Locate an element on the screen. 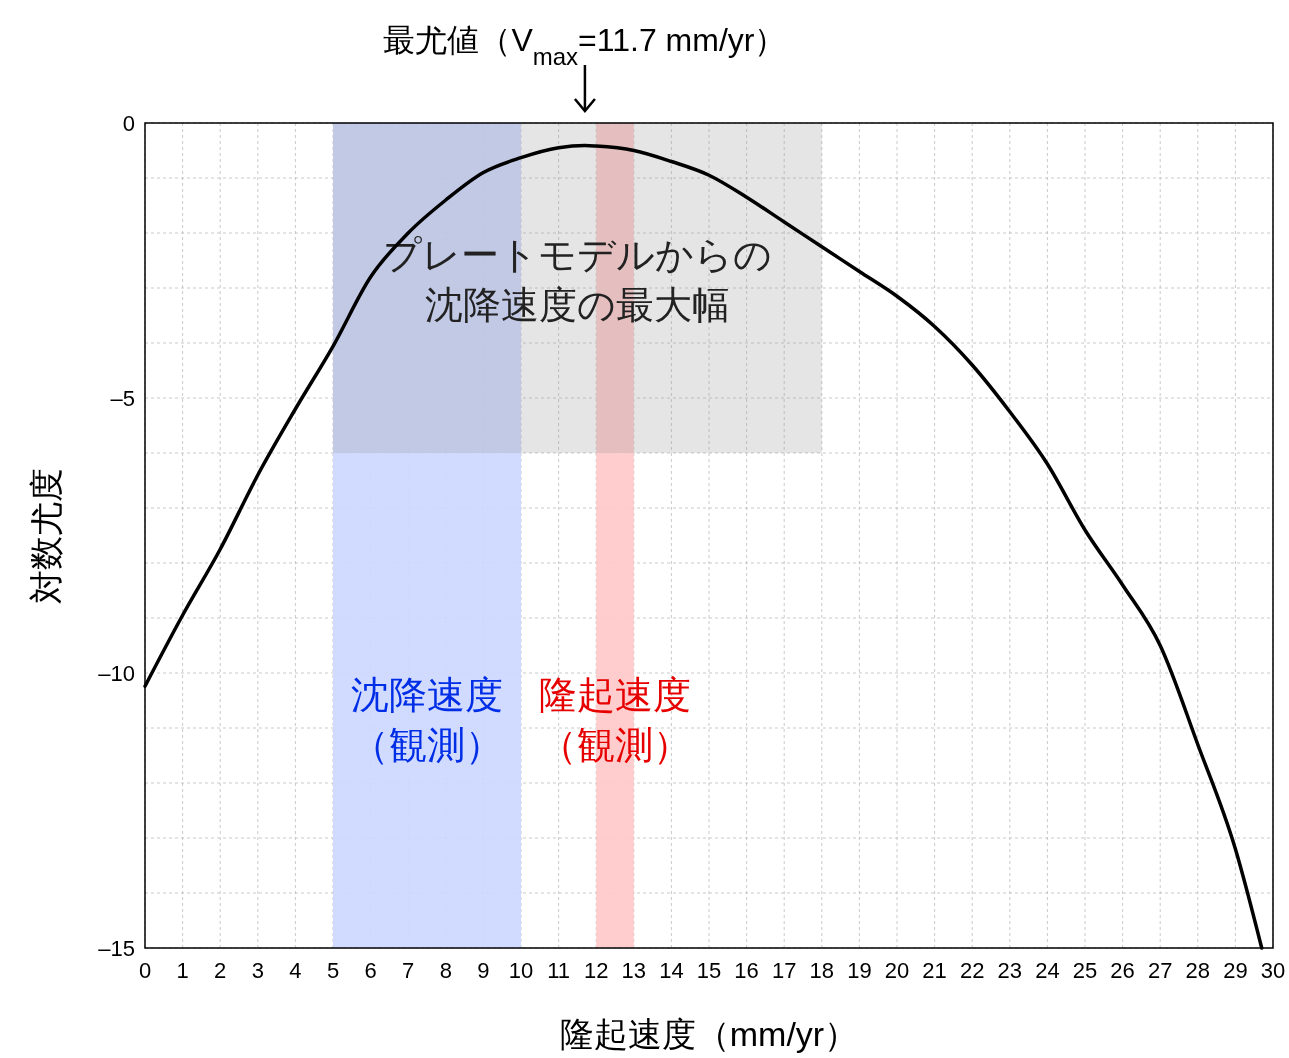 This screenshot has height=1058, width=1289. x-tick-label: 26 is located at coordinates (1122, 970).